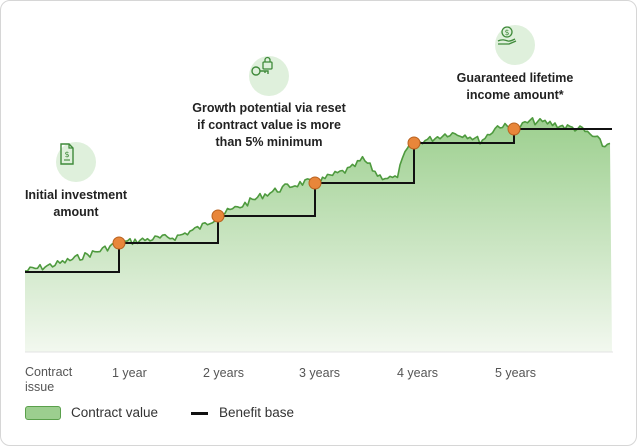 Image resolution: width=637 pixels, height=446 pixels. Describe the element at coordinates (76, 212) in the screenshot. I see `annotation-line: amount` at that location.